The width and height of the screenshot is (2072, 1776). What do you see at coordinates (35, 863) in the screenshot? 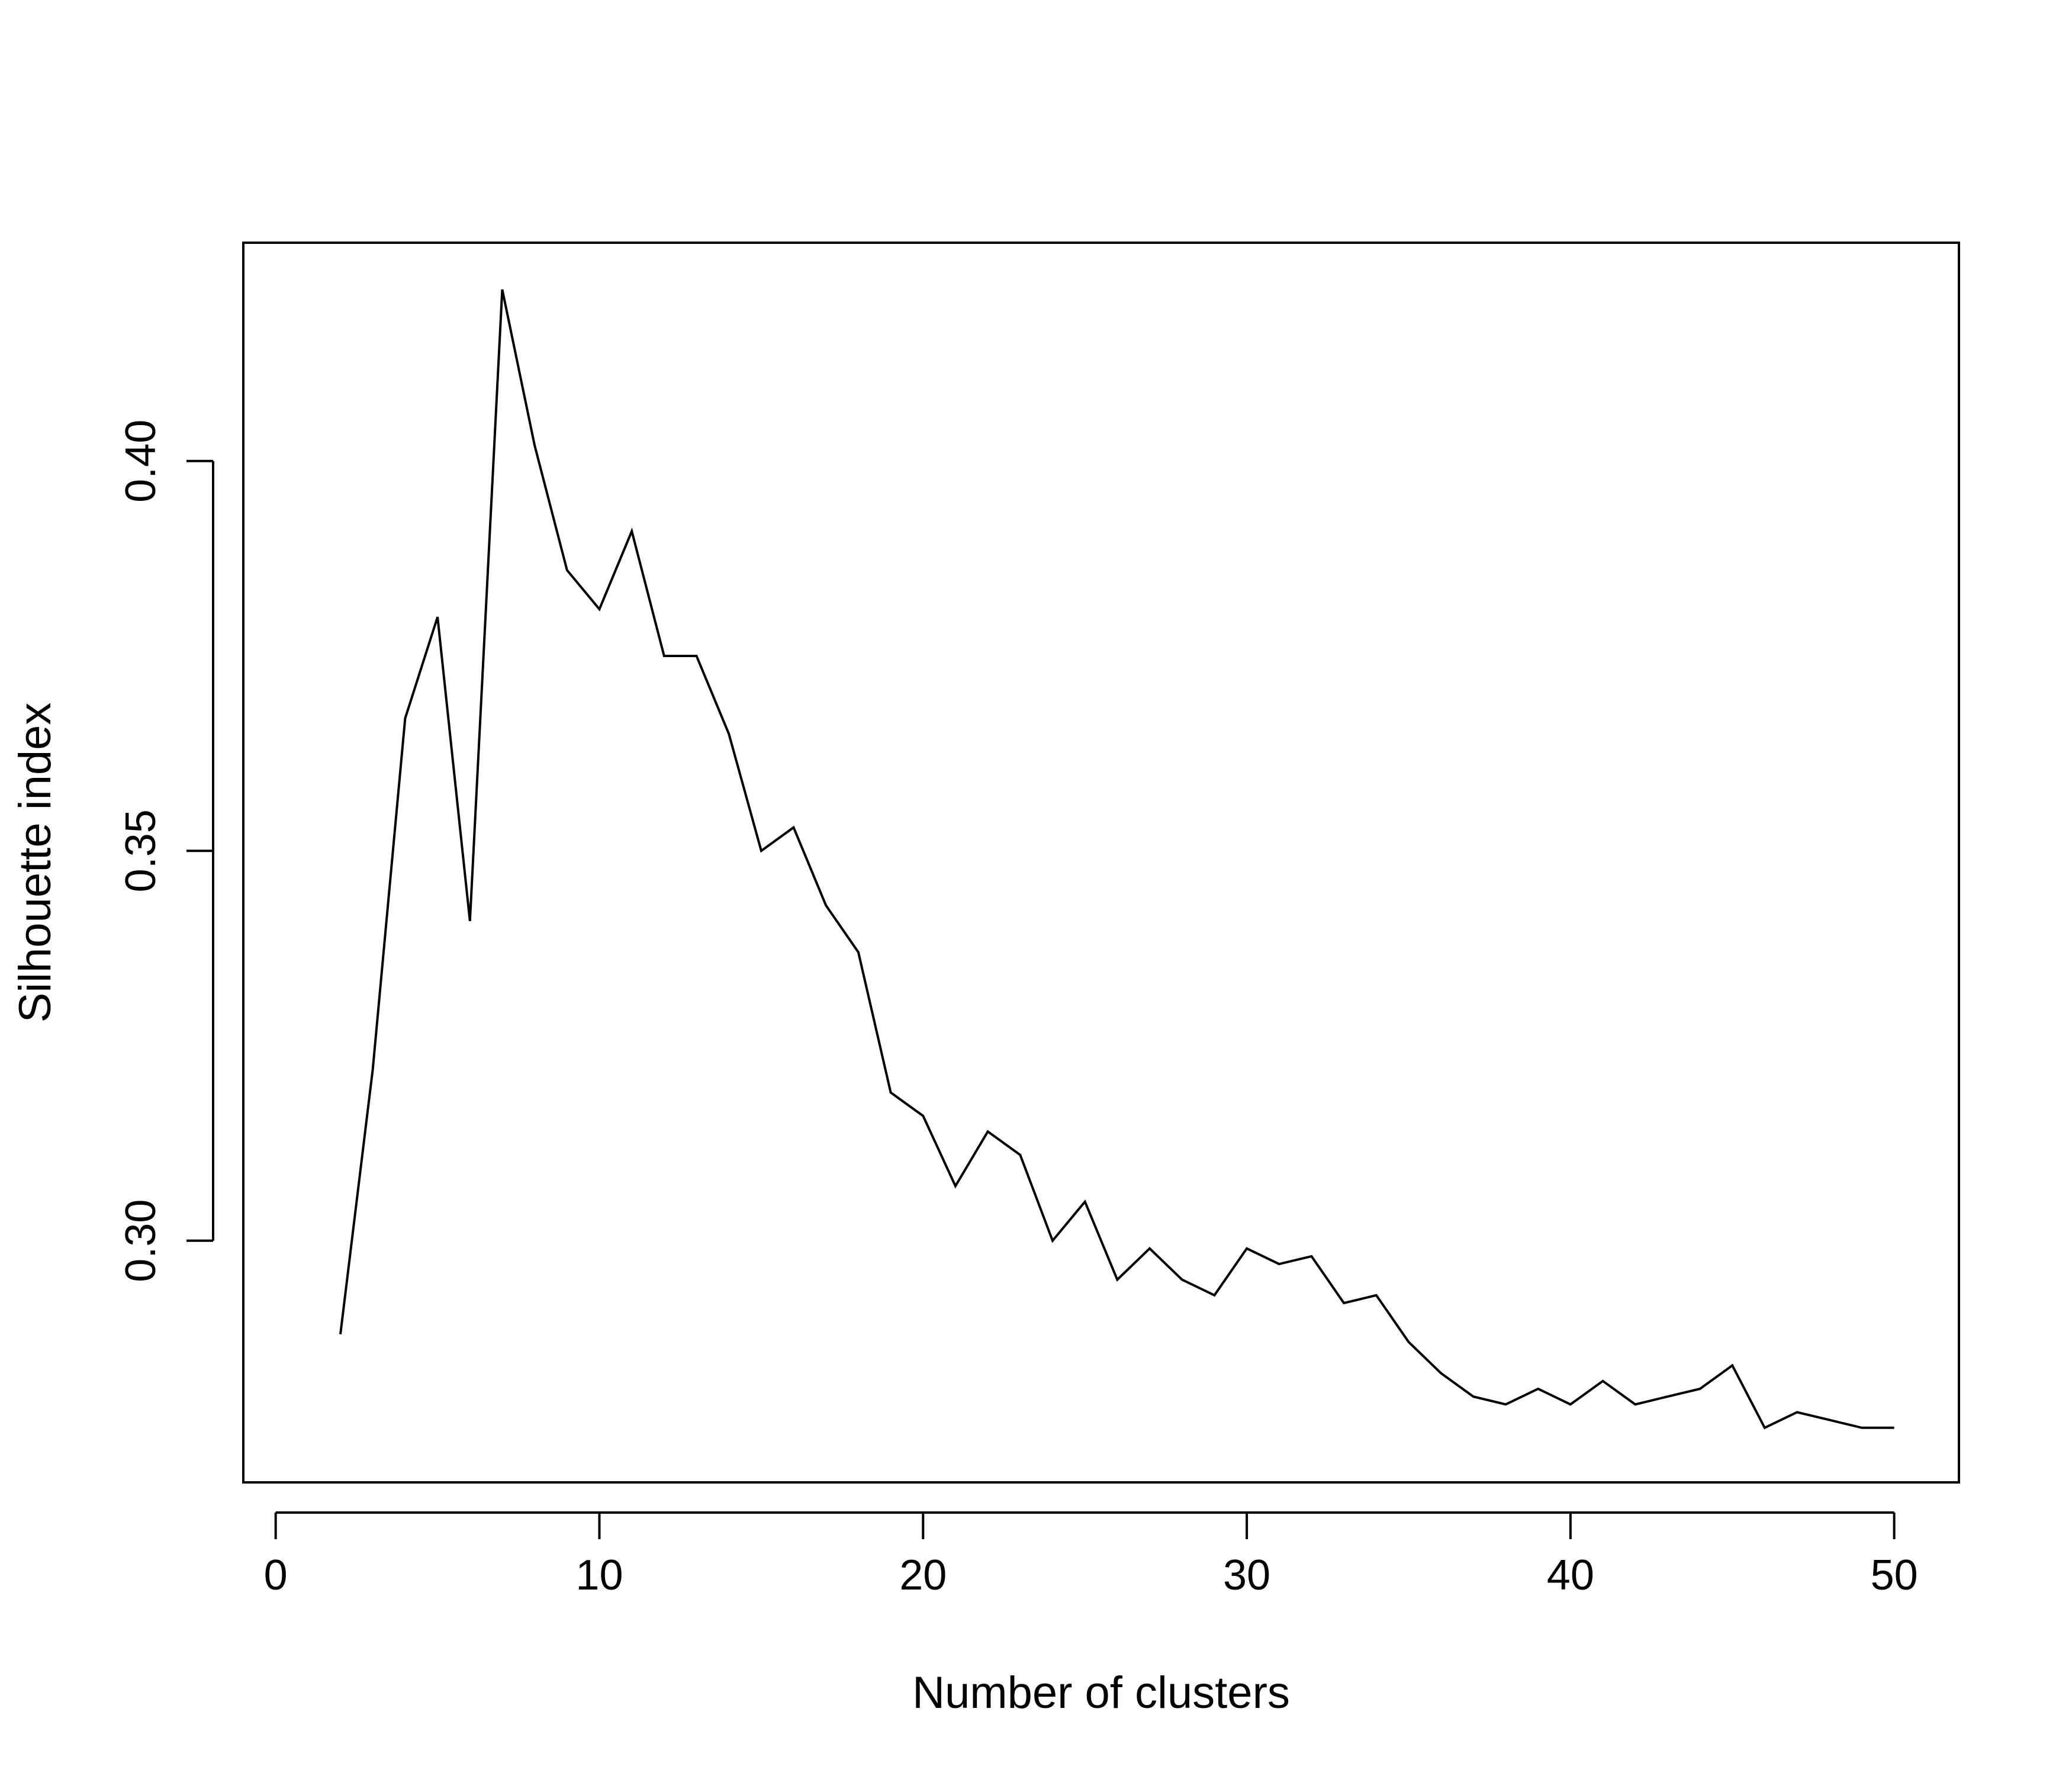
I see `y-axis-title: Silhouette index` at bounding box center [35, 863].